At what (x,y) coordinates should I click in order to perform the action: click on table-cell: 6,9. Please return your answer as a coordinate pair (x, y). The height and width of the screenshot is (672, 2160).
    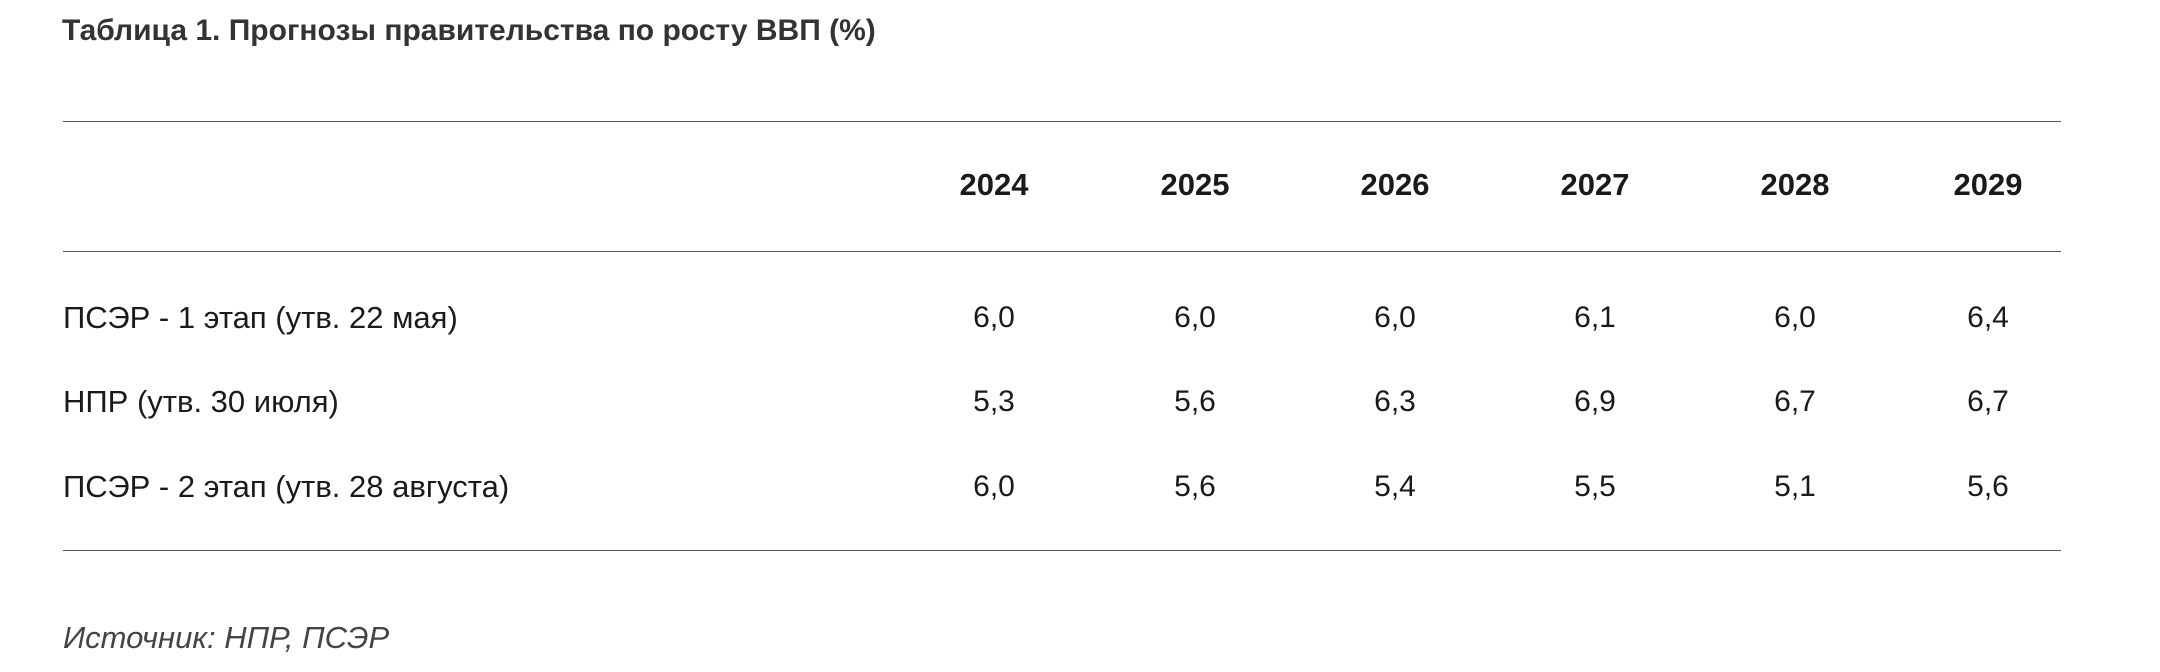
    Looking at the image, I should click on (1595, 401).